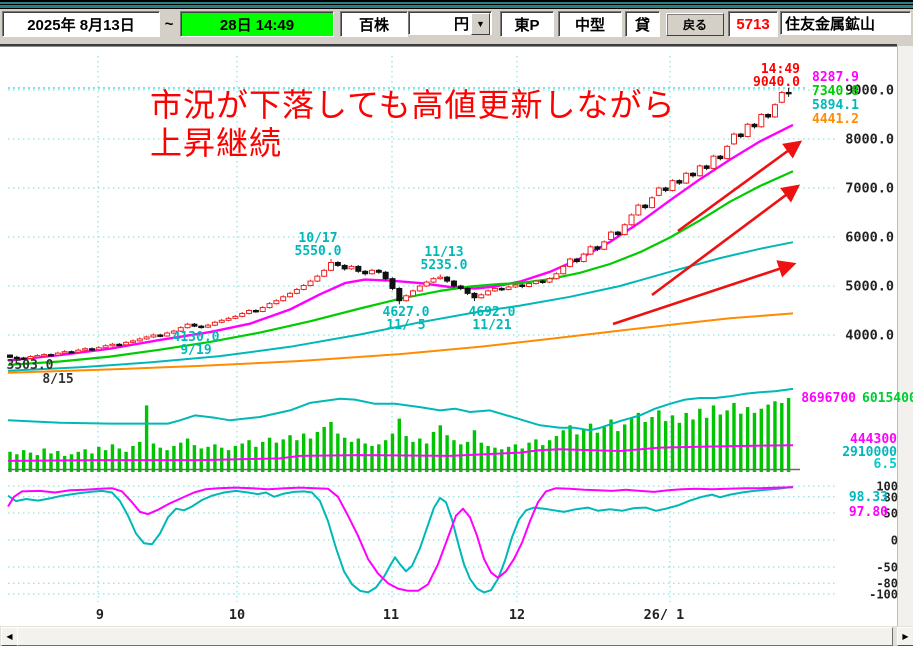 This screenshot has width=913, height=646. I want to click on currency-combobox: 円 ▼, so click(450, 23).